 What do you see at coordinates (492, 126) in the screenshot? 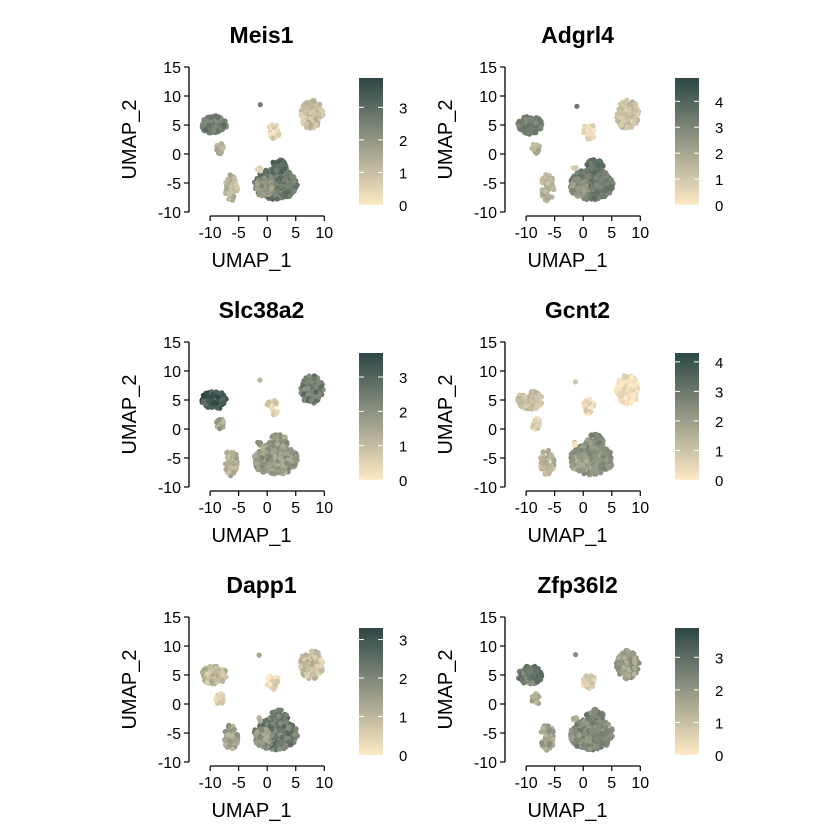
I see `y-tick-label: 5` at bounding box center [492, 126].